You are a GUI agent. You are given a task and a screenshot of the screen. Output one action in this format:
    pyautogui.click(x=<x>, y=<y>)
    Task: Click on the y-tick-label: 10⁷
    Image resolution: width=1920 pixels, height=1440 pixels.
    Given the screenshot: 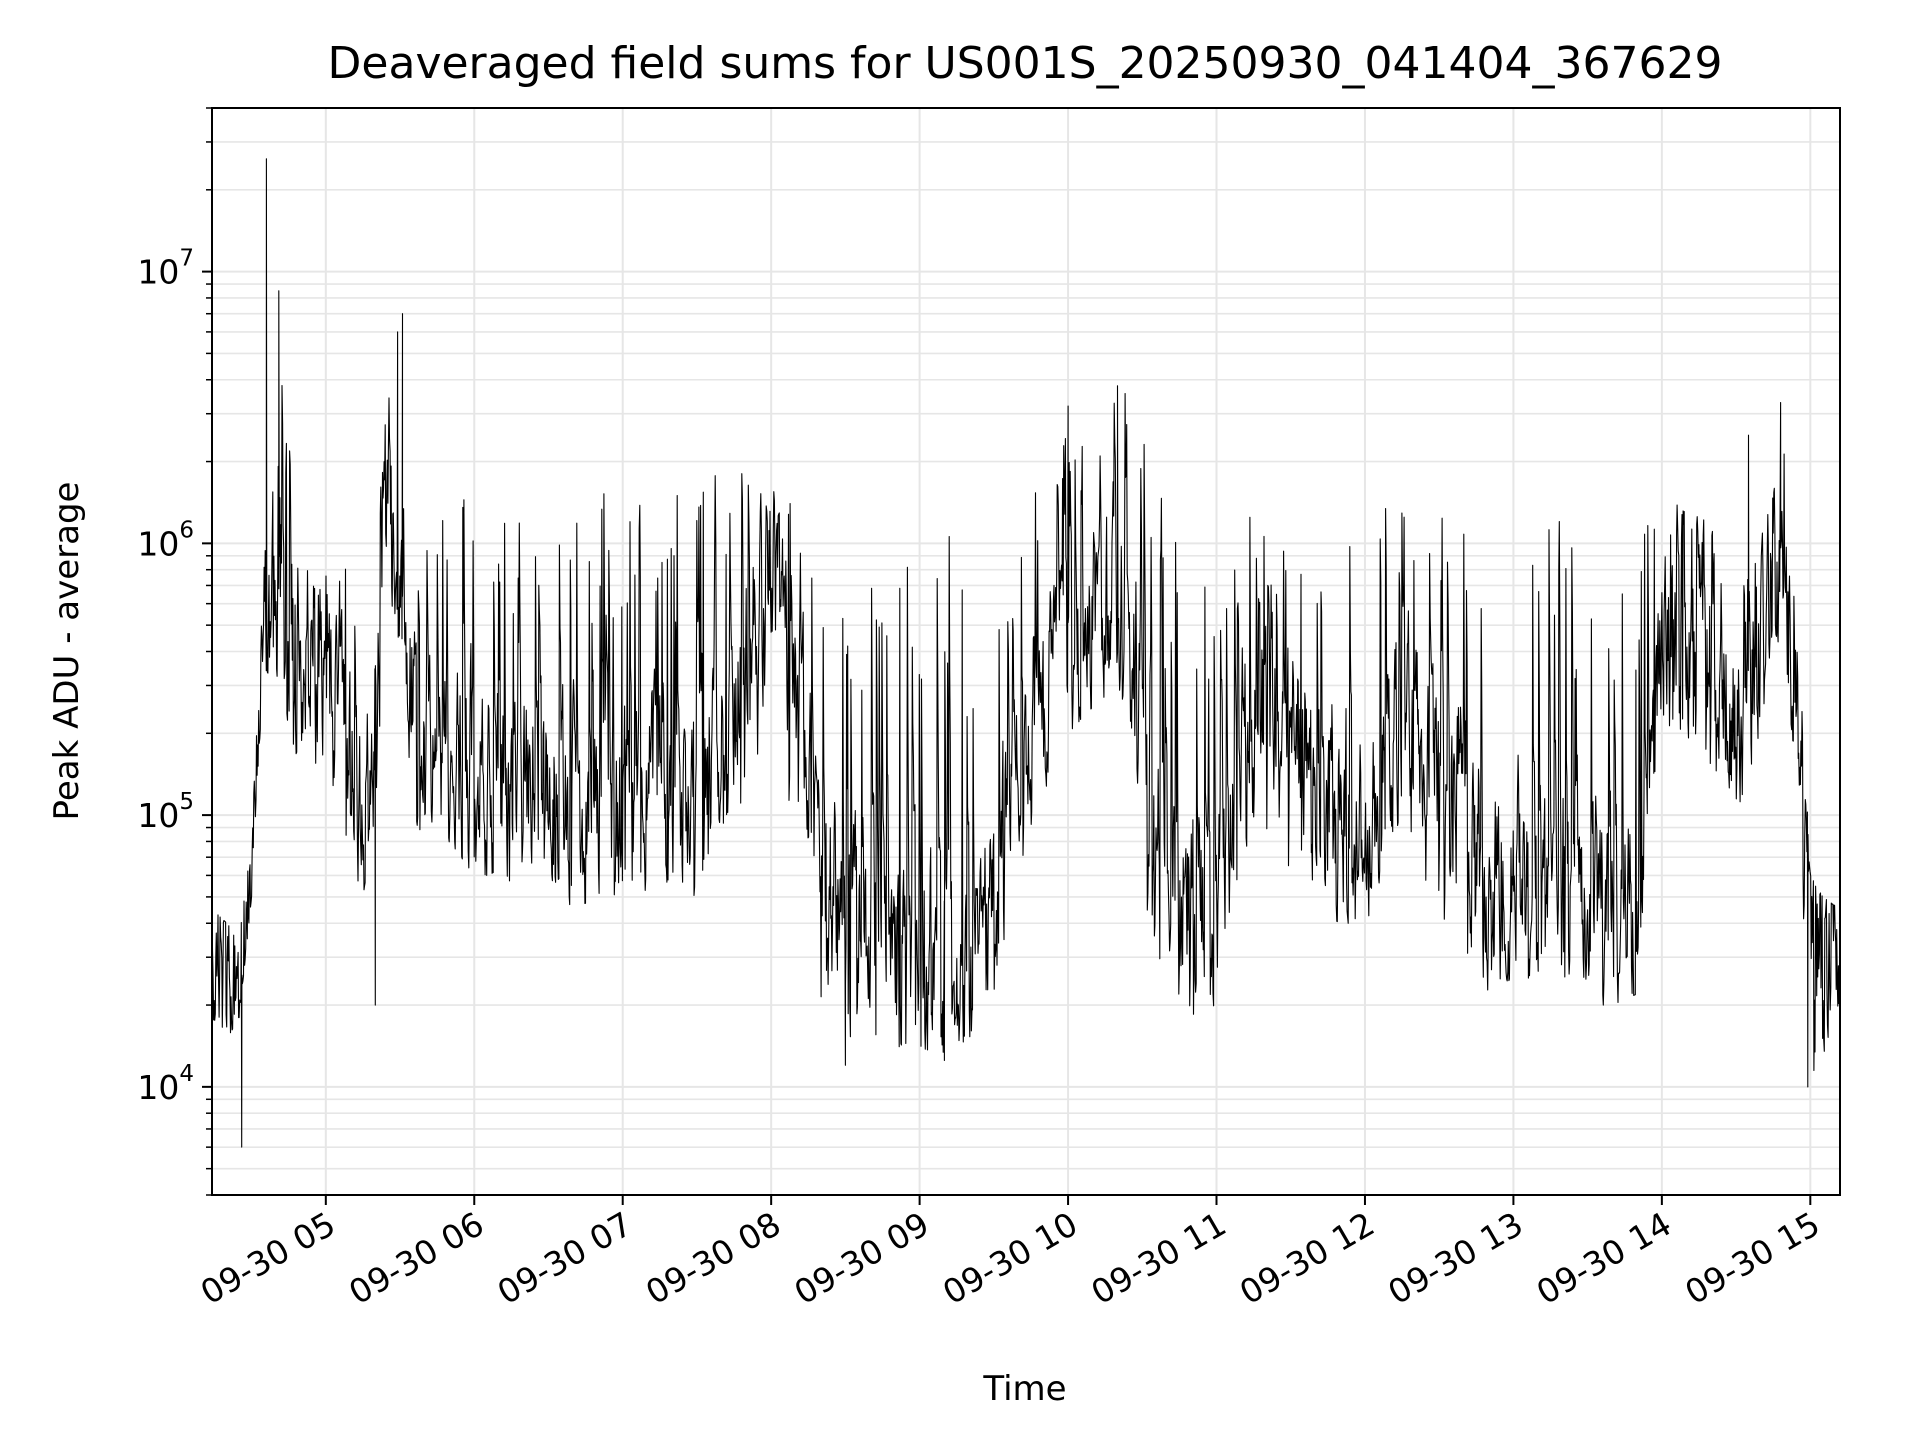 What is the action you would take?
    pyautogui.click(x=165, y=269)
    